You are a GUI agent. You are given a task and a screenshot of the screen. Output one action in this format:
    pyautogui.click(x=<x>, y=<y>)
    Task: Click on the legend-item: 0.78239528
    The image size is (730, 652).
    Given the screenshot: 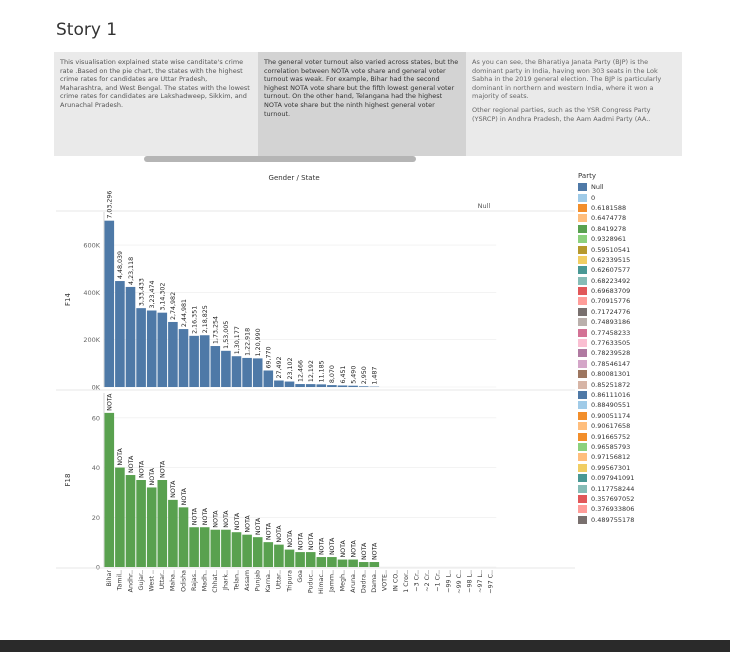 What is the action you would take?
    pyautogui.click(x=630, y=353)
    